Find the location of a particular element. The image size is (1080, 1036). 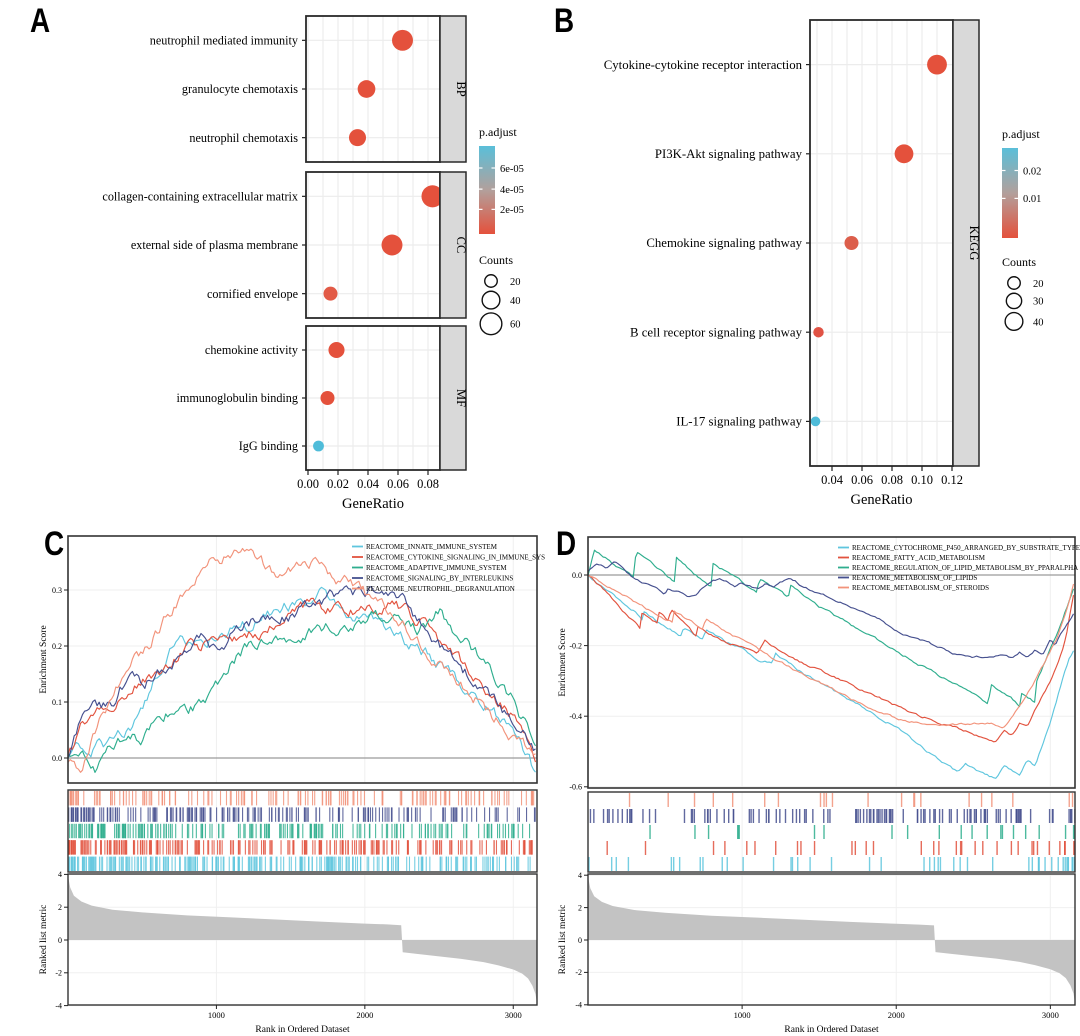

hits-panel-border is located at coordinates (831, 832).